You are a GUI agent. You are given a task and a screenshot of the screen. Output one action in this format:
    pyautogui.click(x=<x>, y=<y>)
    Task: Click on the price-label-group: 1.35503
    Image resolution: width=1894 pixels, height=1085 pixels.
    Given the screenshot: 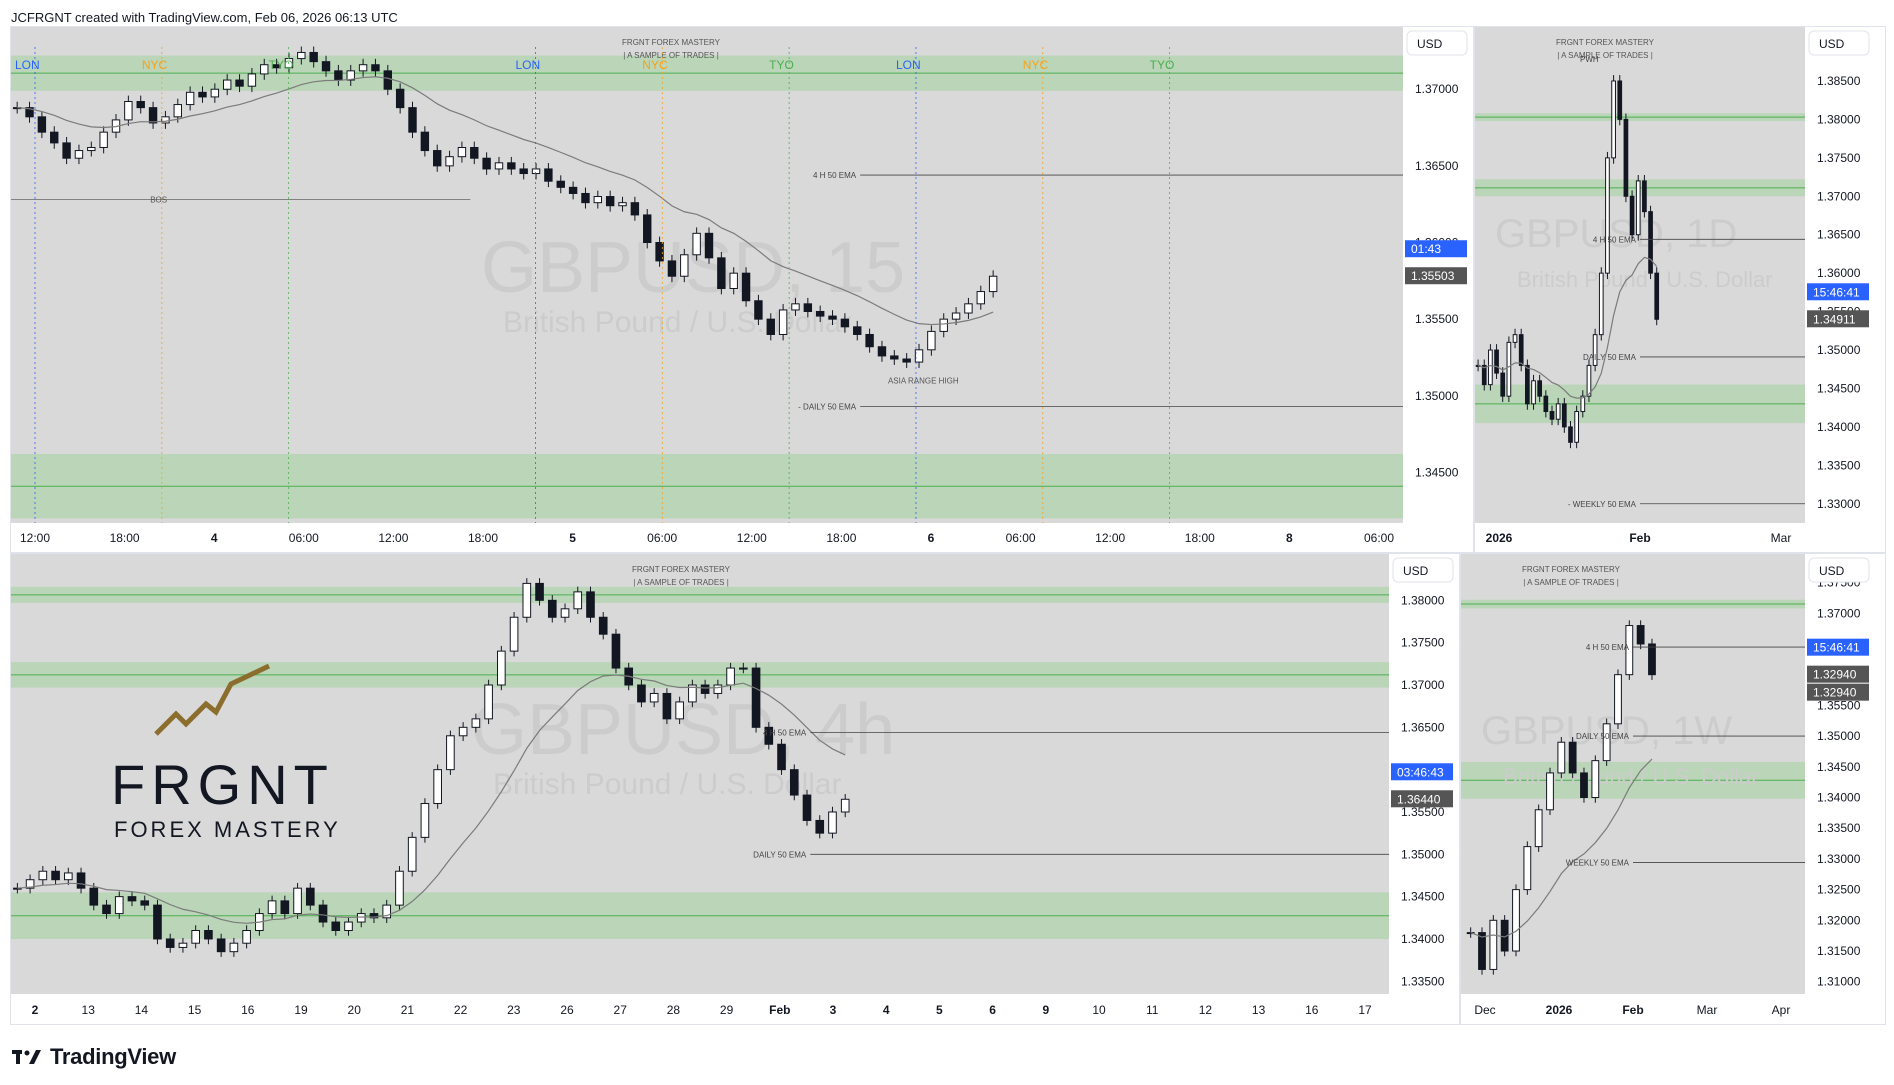 What is the action you would take?
    pyautogui.click(x=1436, y=276)
    